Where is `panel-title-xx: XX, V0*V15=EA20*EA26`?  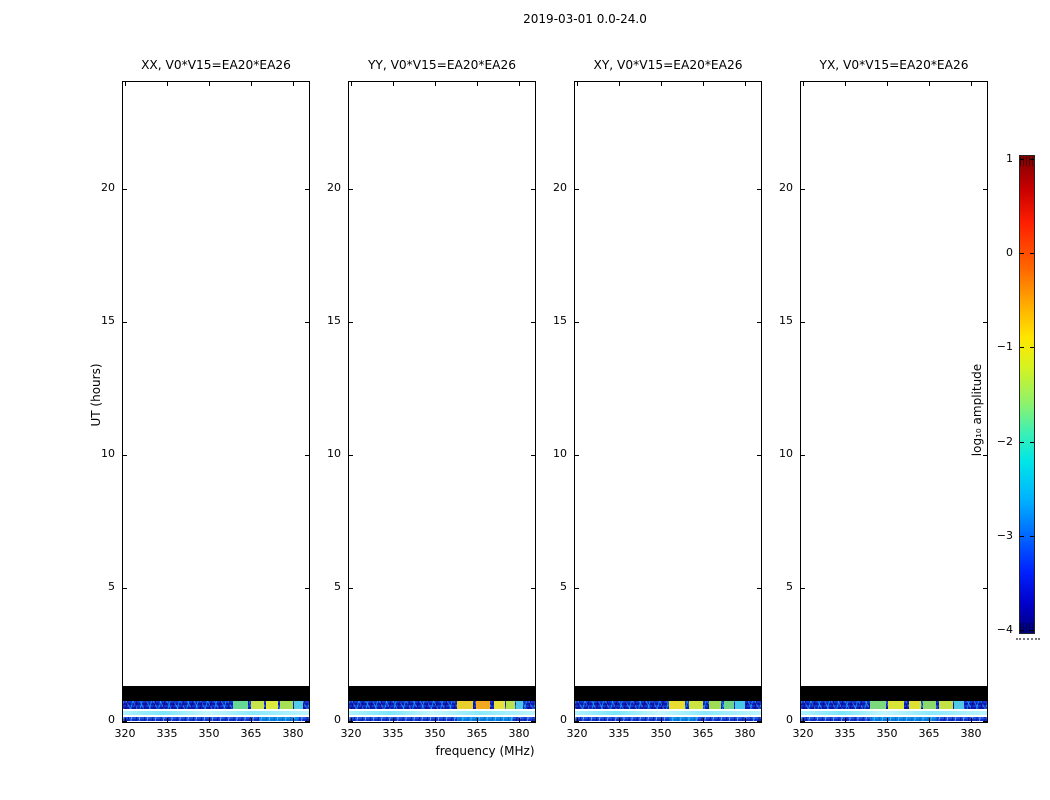 panel-title-xx: XX, V0*V15=EA20*EA26 is located at coordinates (216, 65).